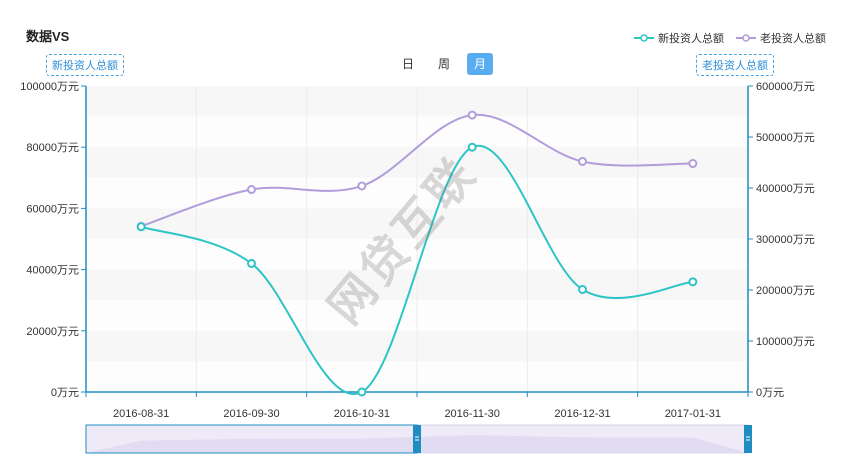  Describe the element at coordinates (735, 65) in the screenshot. I see `right-axis-tag: 老投资人总额` at that location.